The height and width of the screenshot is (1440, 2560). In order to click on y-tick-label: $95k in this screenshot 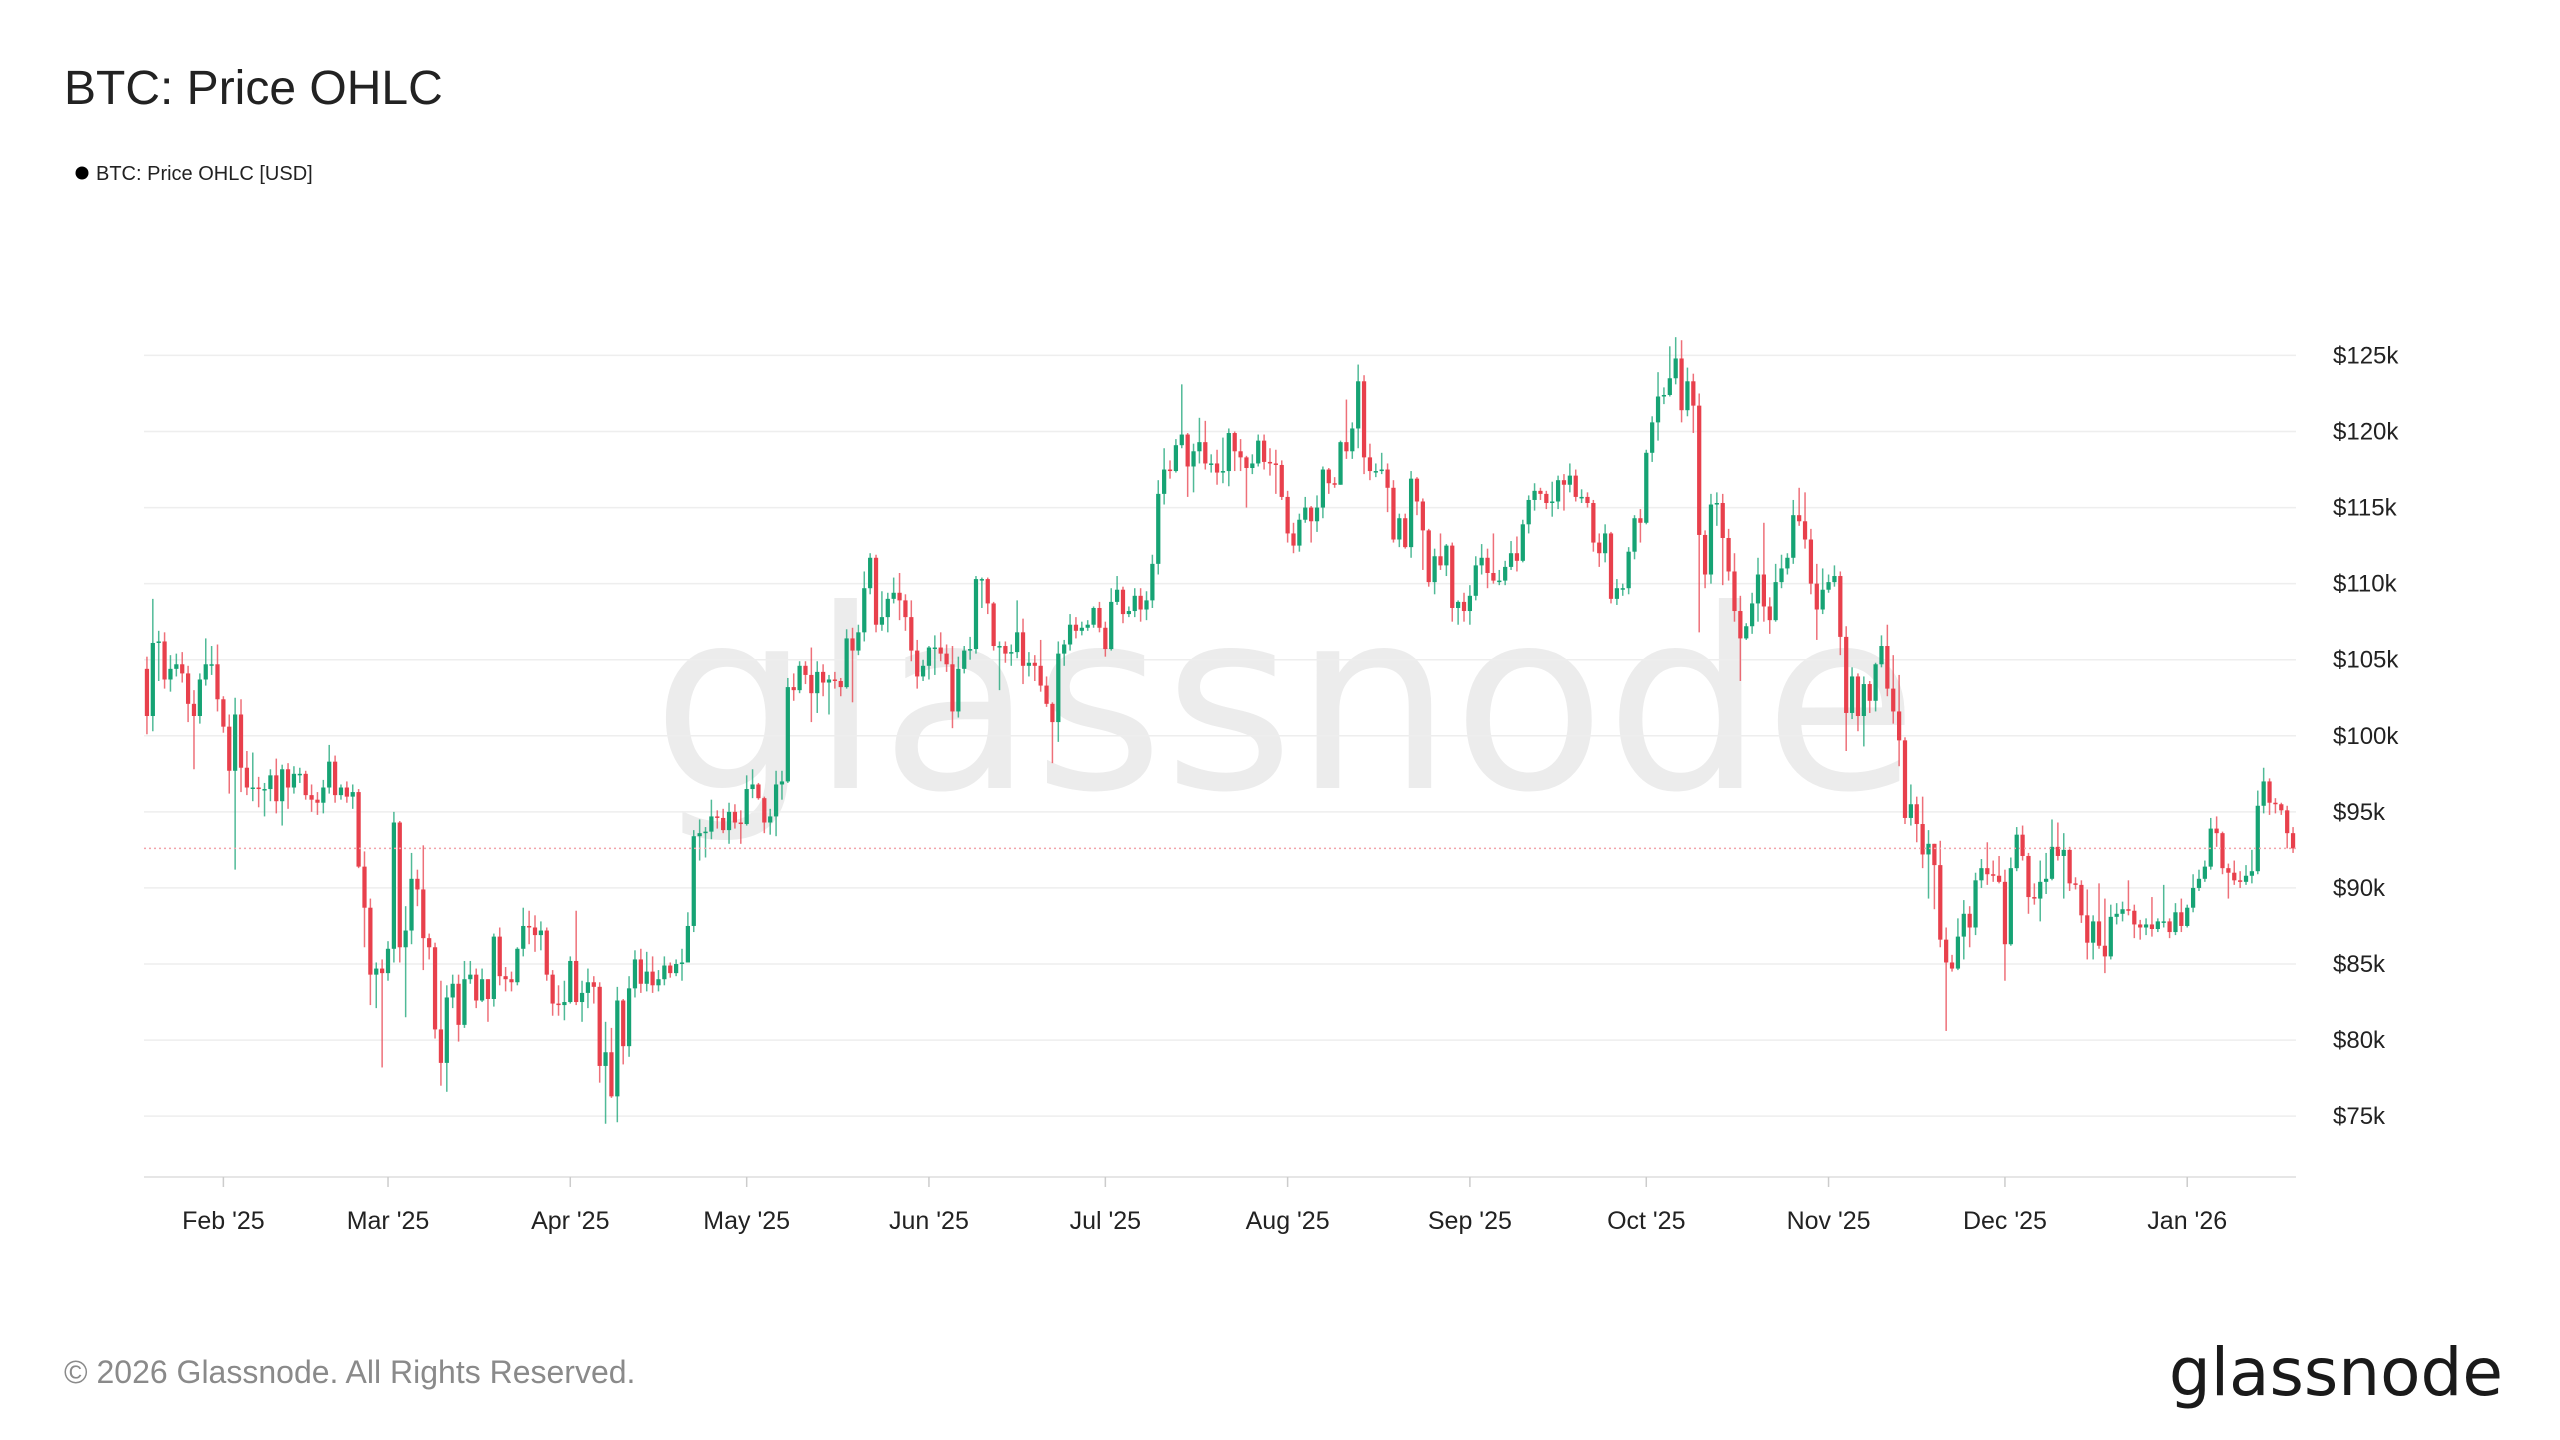, I will do `click(2359, 812)`.